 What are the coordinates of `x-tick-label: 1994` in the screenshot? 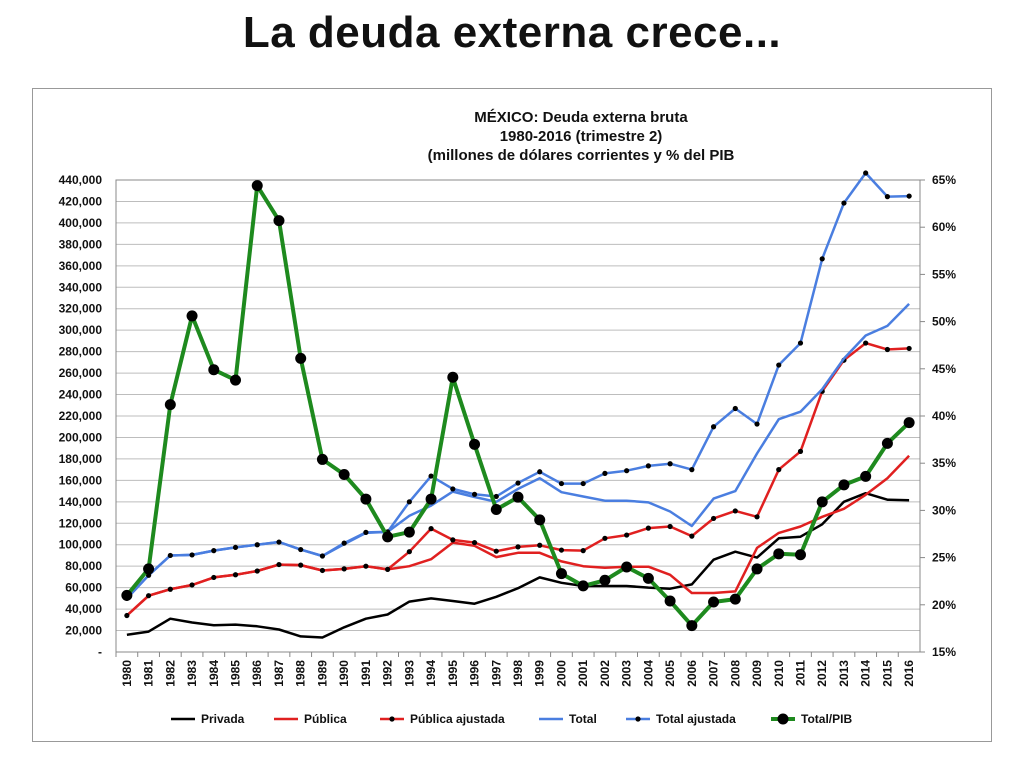 It's located at (431, 673).